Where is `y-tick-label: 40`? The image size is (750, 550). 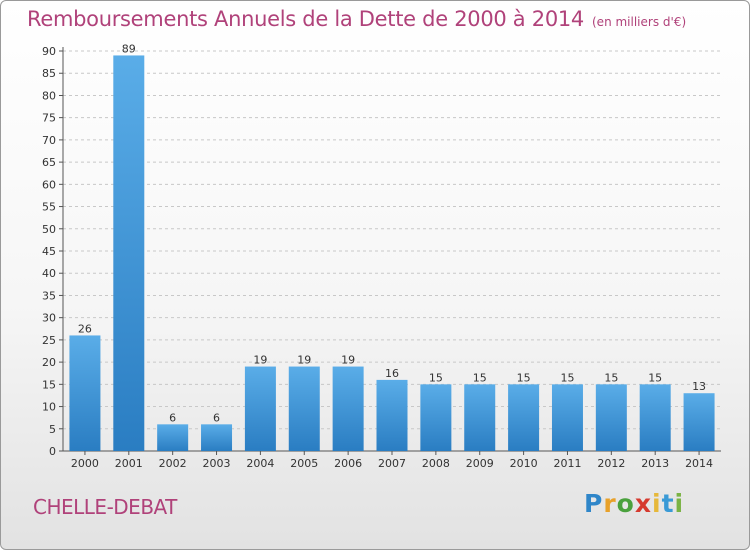
y-tick-label: 40 is located at coordinates (49, 273).